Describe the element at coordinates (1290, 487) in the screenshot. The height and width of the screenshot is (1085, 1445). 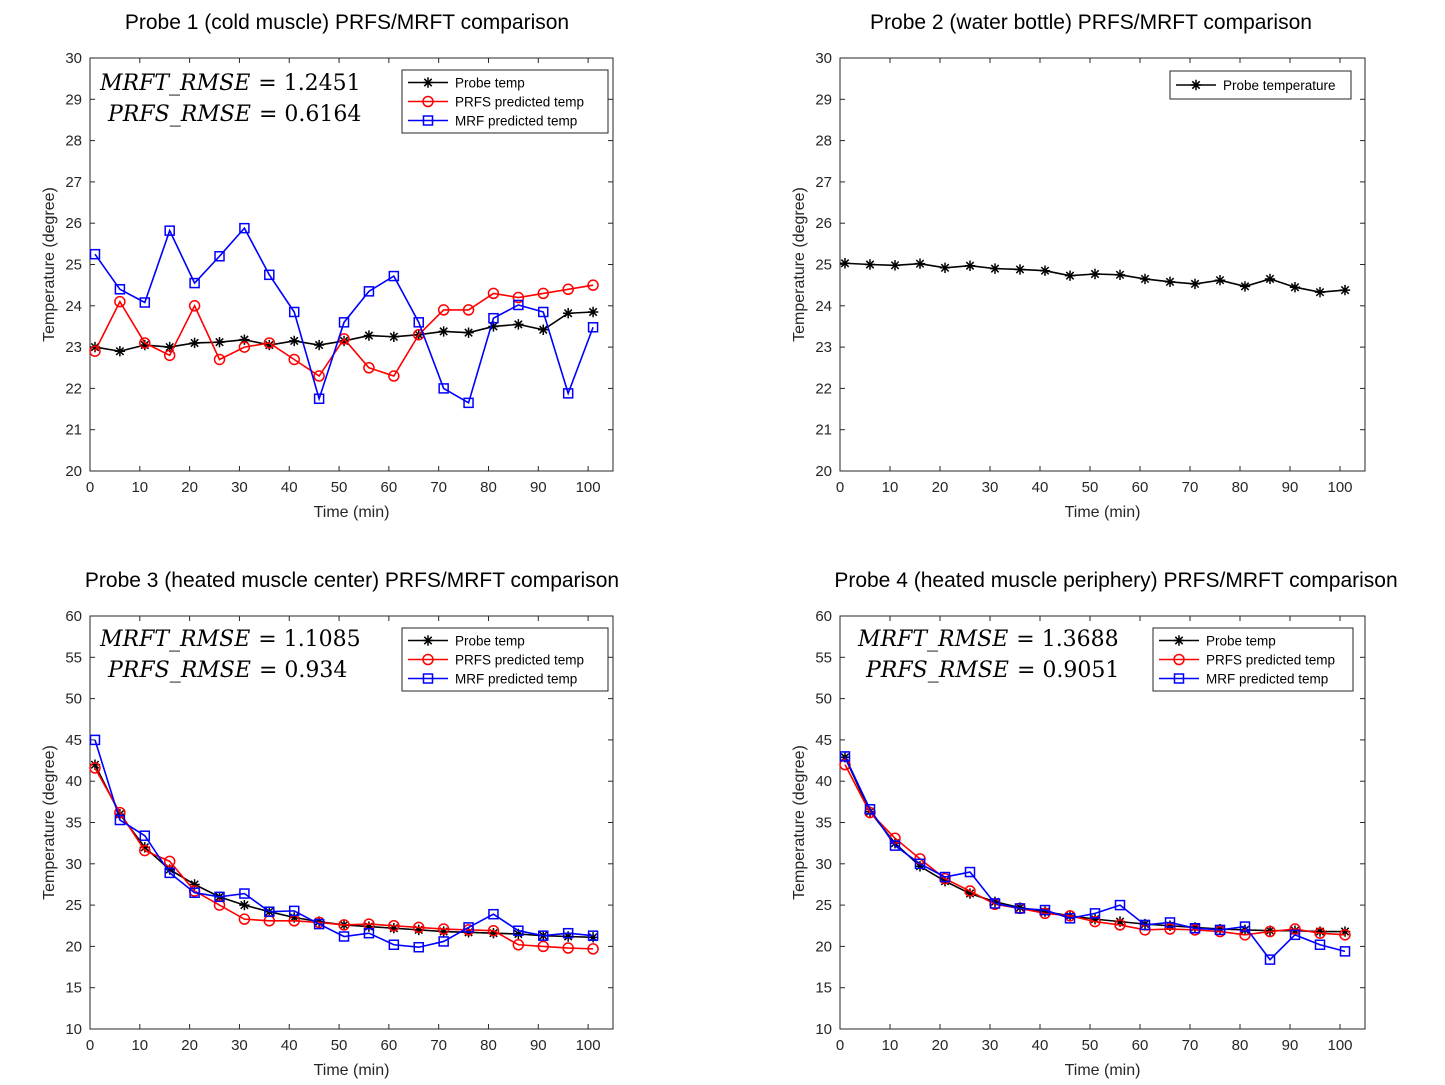
I see `x-tick-label: 90` at that location.